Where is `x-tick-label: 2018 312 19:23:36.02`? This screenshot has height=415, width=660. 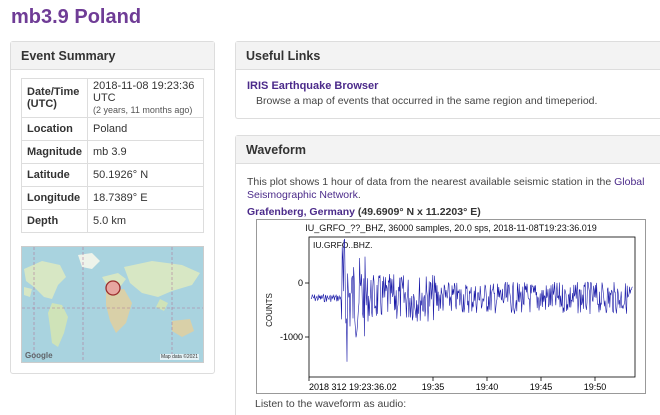
x-tick-label: 2018 312 19:23:36.02 is located at coordinates (353, 387).